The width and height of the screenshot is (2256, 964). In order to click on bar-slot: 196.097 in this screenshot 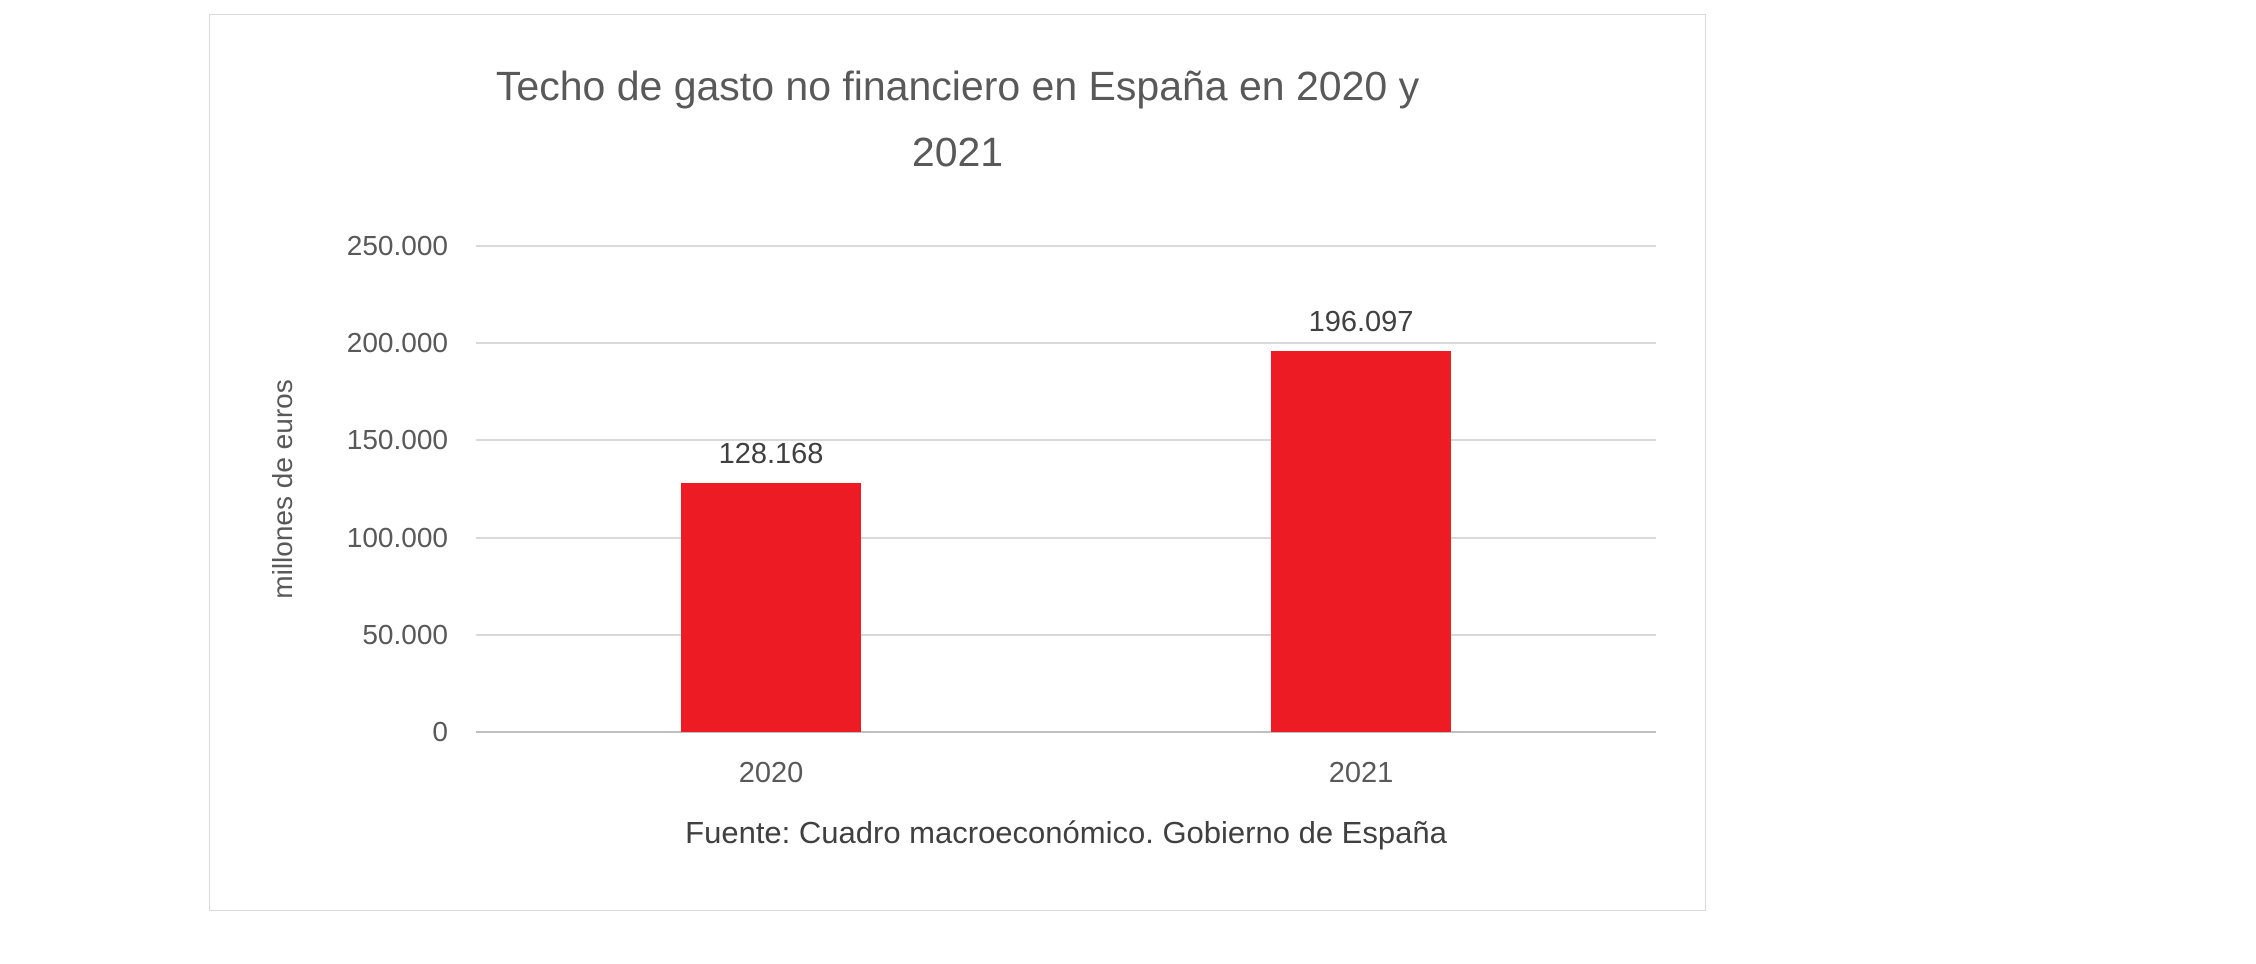, I will do `click(1361, 489)`.